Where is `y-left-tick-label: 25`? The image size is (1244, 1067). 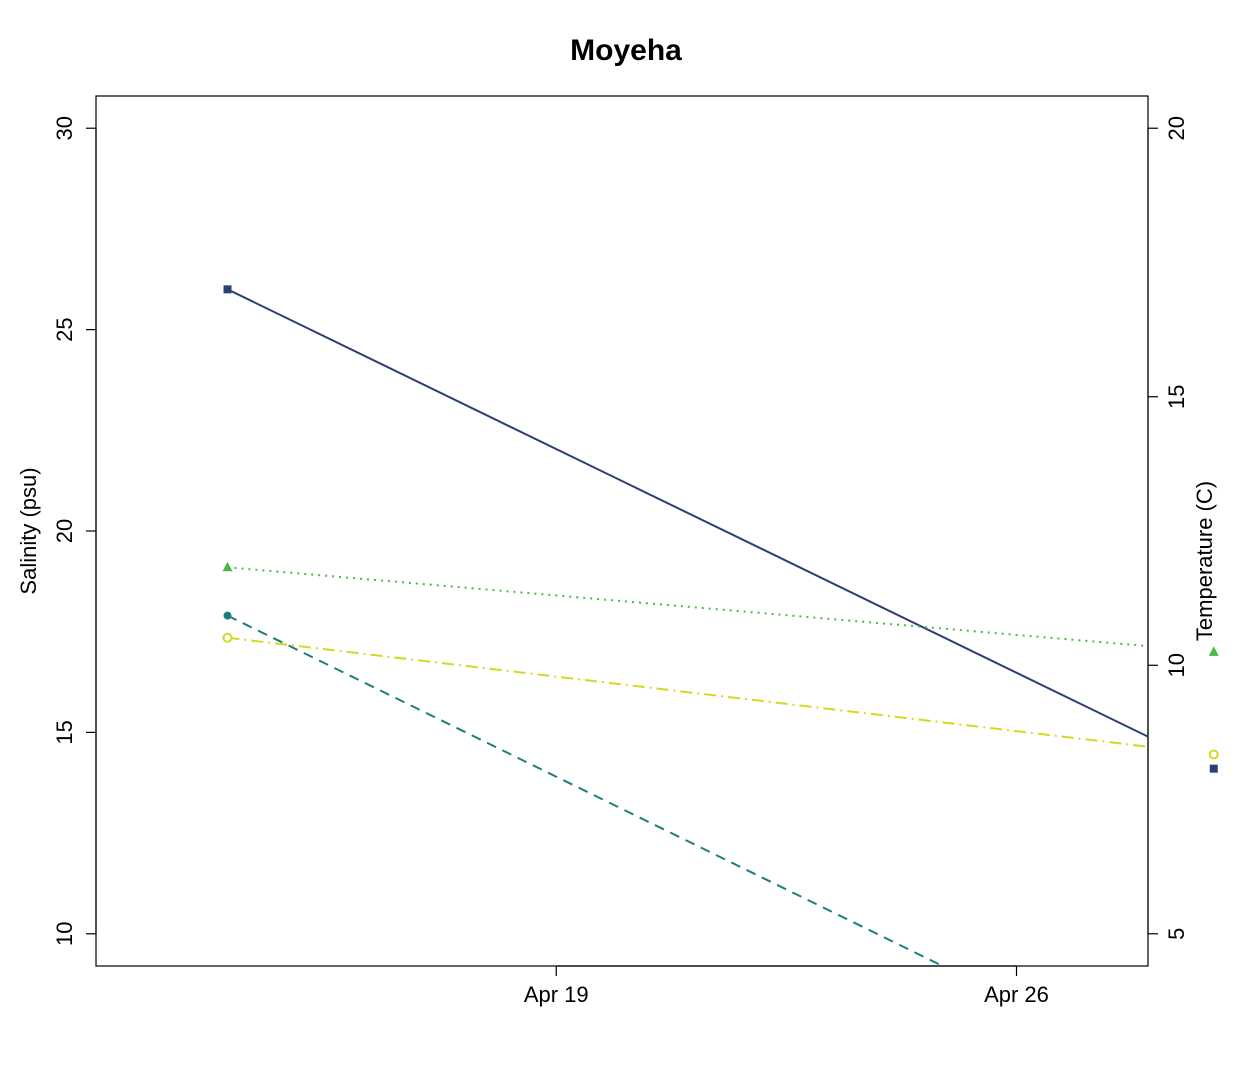 y-left-tick-label: 25 is located at coordinates (64, 329).